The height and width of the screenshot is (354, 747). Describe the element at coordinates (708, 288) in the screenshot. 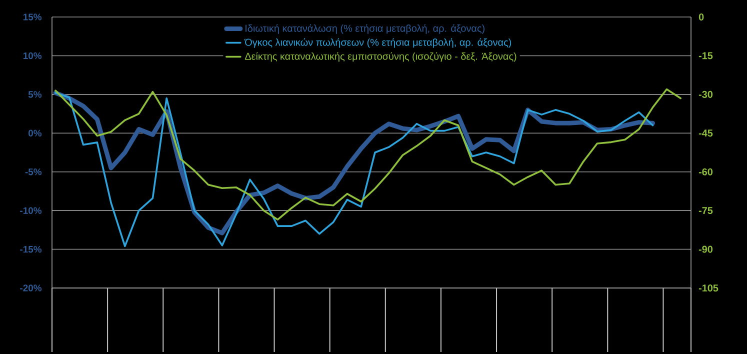

I see `y2-tick-label: -105` at that location.